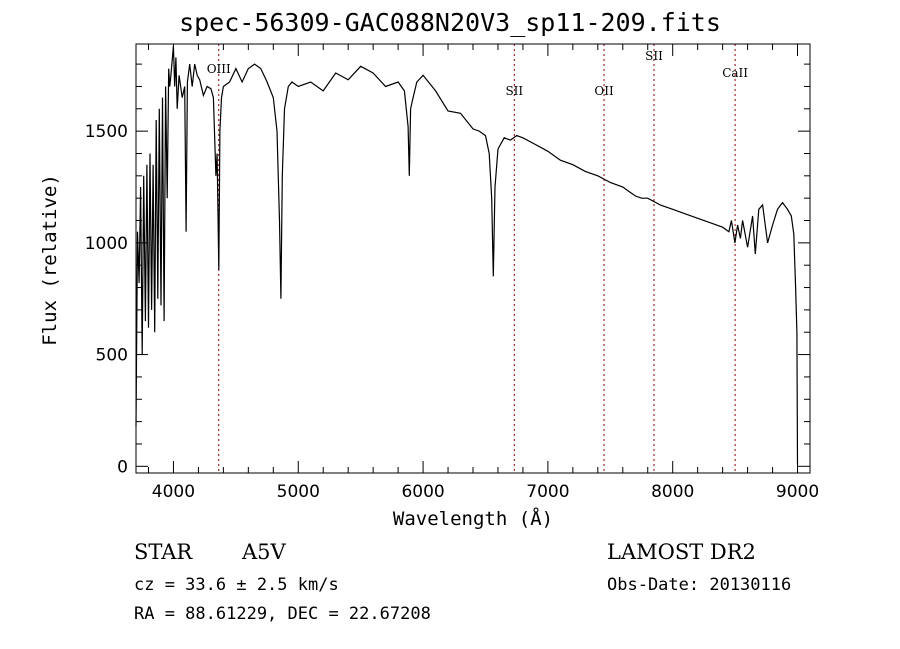 Image resolution: width=900 pixels, height=649 pixels. Describe the element at coordinates (681, 552) in the screenshot. I see `survey-name: LAMOST DR2` at that location.